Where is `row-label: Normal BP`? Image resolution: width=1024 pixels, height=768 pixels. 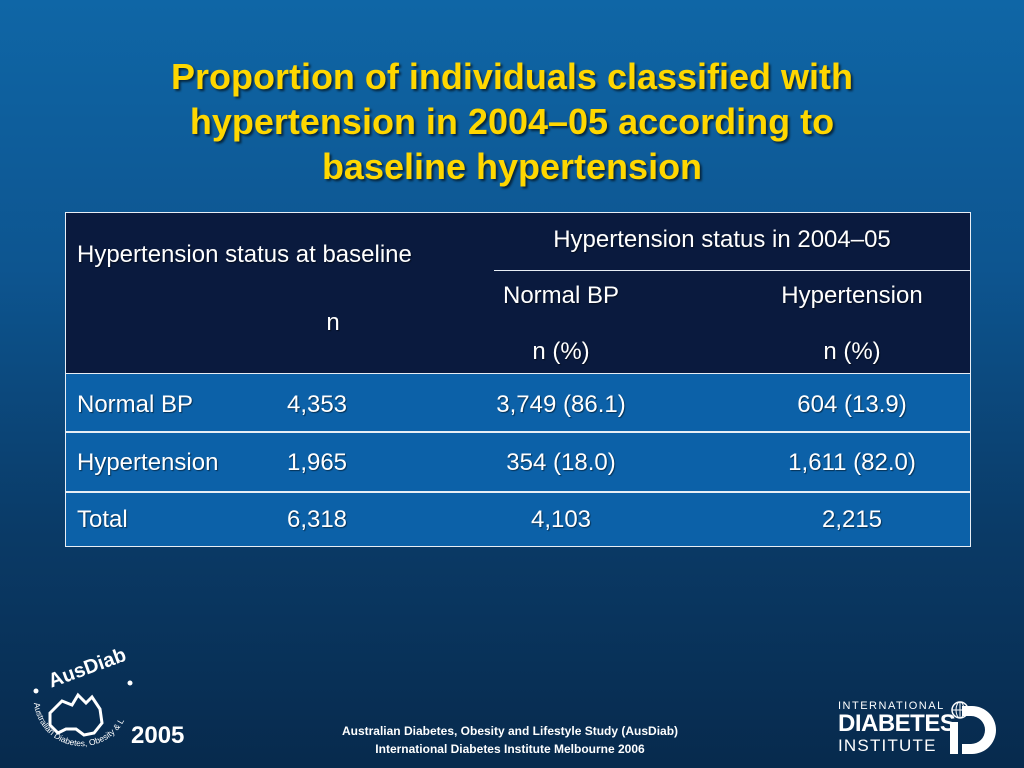
row-label: Normal BP is located at coordinates (135, 404).